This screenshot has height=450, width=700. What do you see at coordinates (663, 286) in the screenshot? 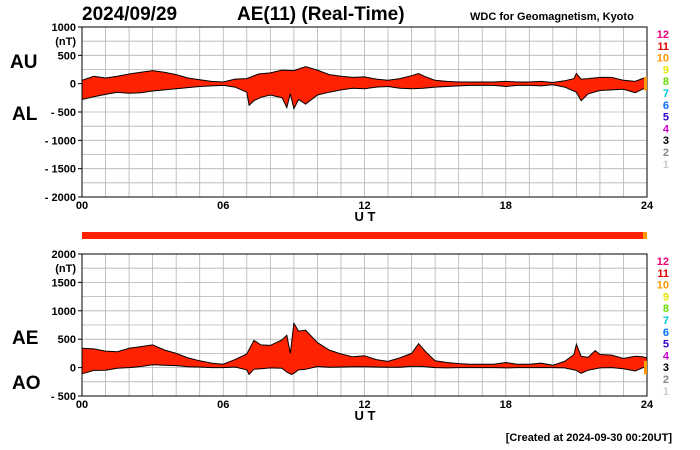
I see `ae-ao-legend-10: 10` at bounding box center [663, 286].